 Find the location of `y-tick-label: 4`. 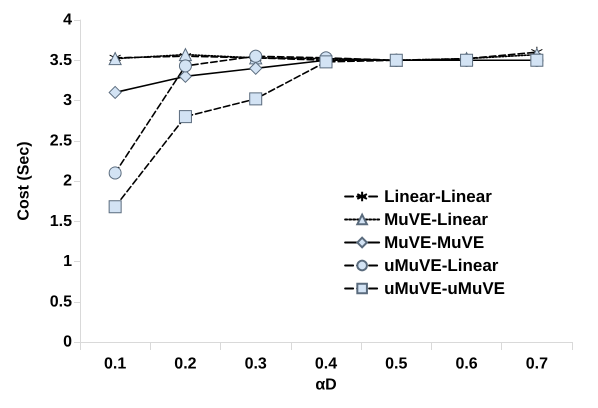

y-tick-label: 4 is located at coordinates (67, 20).